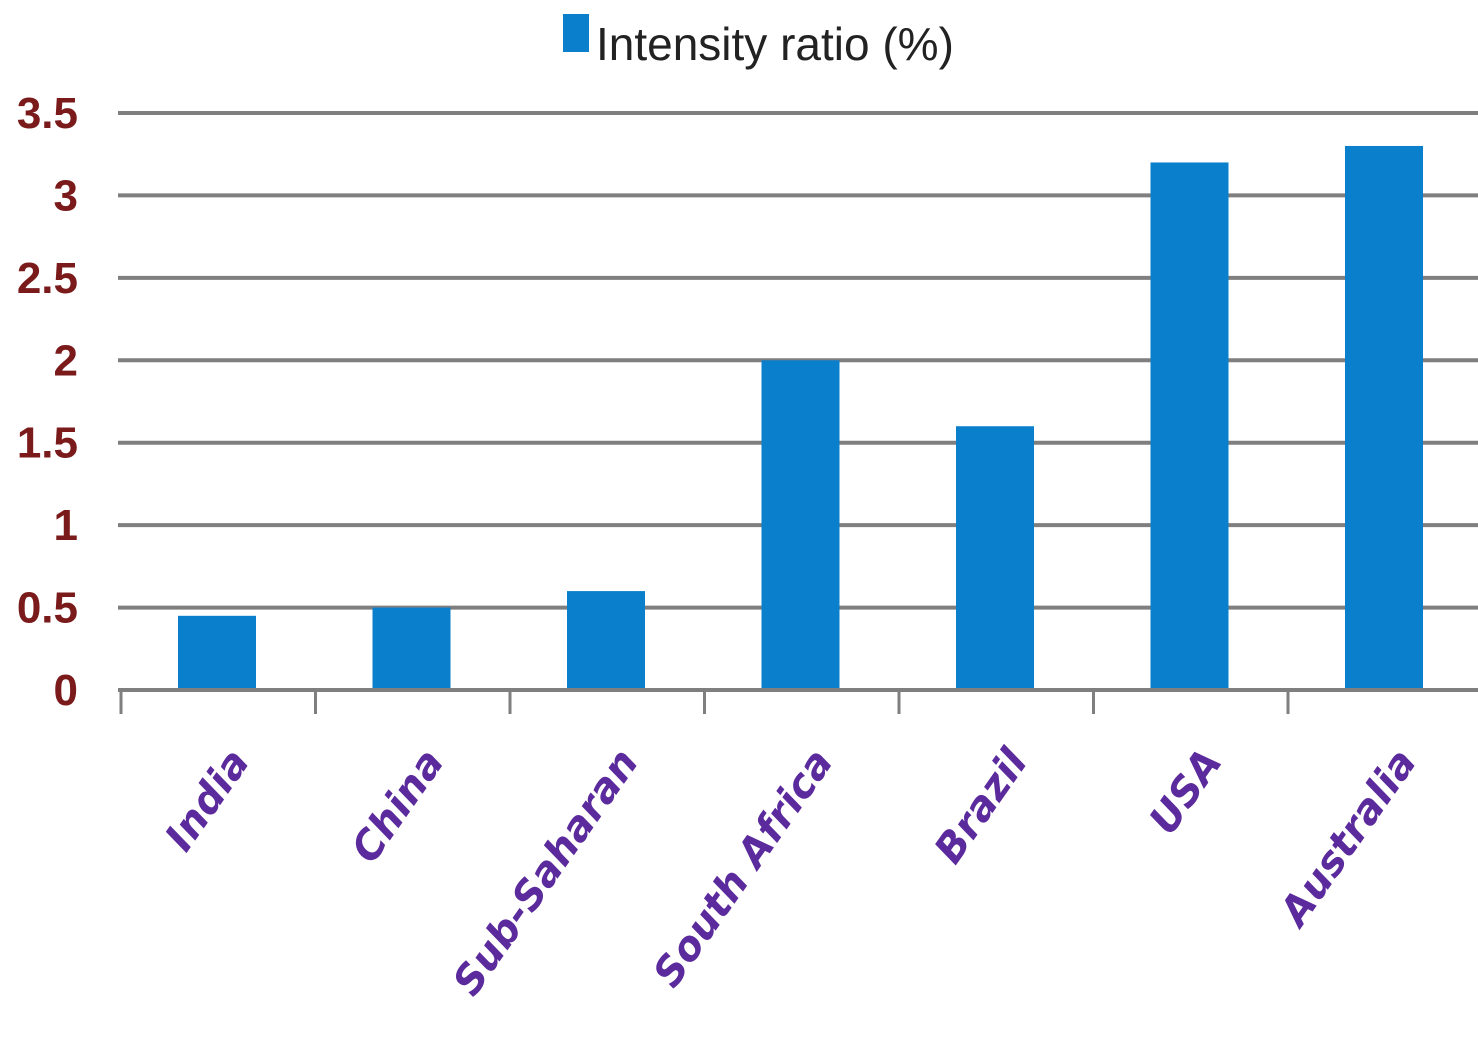 The image size is (1478, 1044). What do you see at coordinates (47, 443) in the screenshot?
I see `y-tick-label: 1.5` at bounding box center [47, 443].